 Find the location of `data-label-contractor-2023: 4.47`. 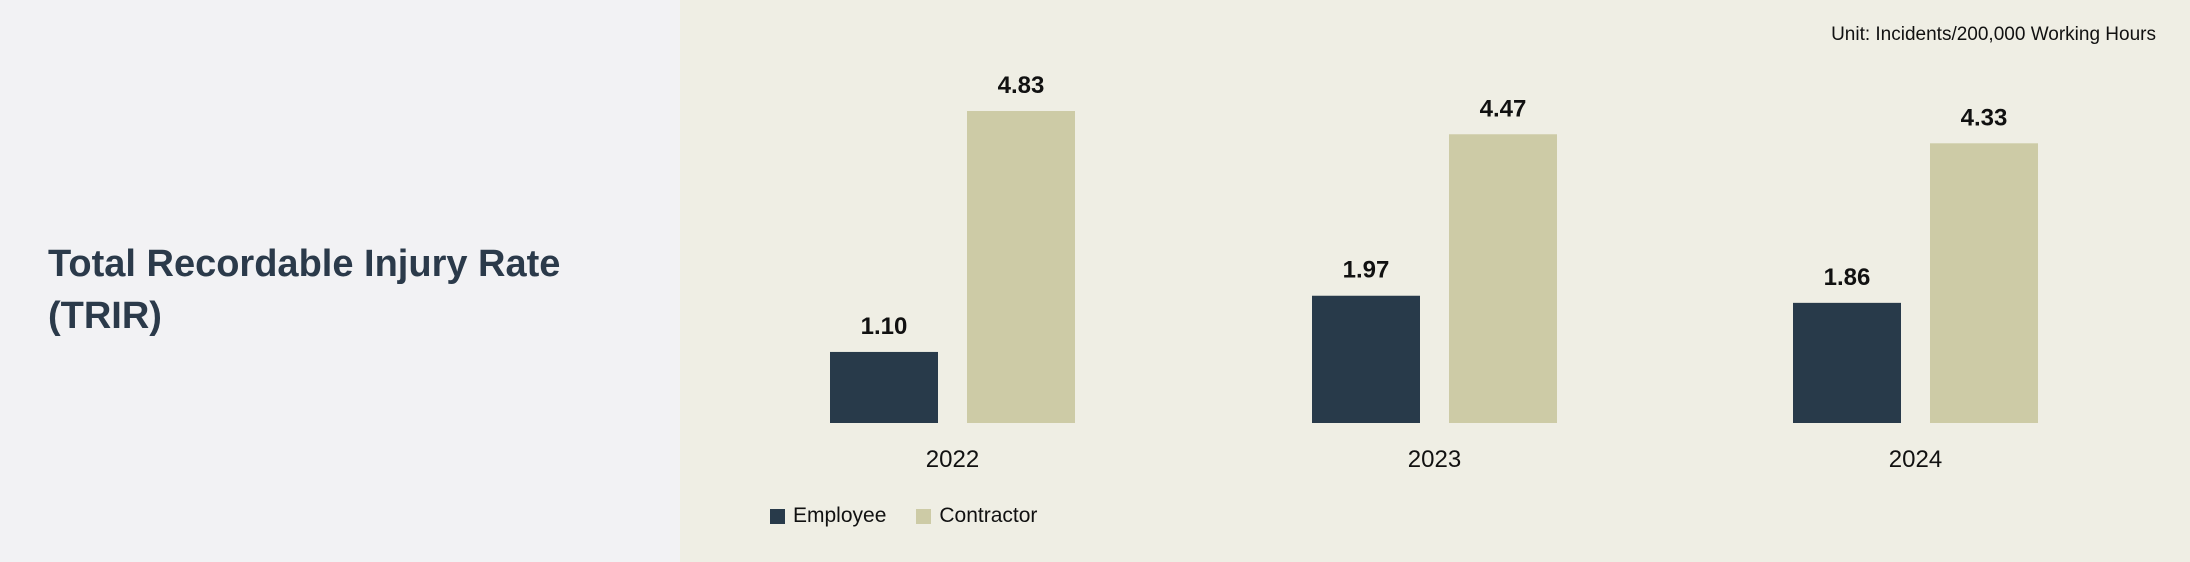

data-label-contractor-2023: 4.47 is located at coordinates (1503, 108).